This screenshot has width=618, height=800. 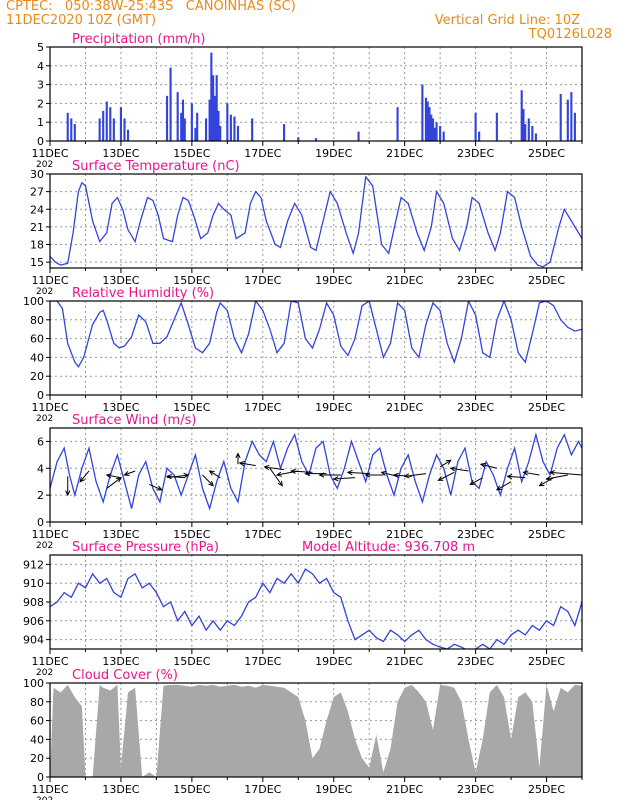 What do you see at coordinates (40, 777) in the screenshot?
I see `y-tick-label: 0` at bounding box center [40, 777].